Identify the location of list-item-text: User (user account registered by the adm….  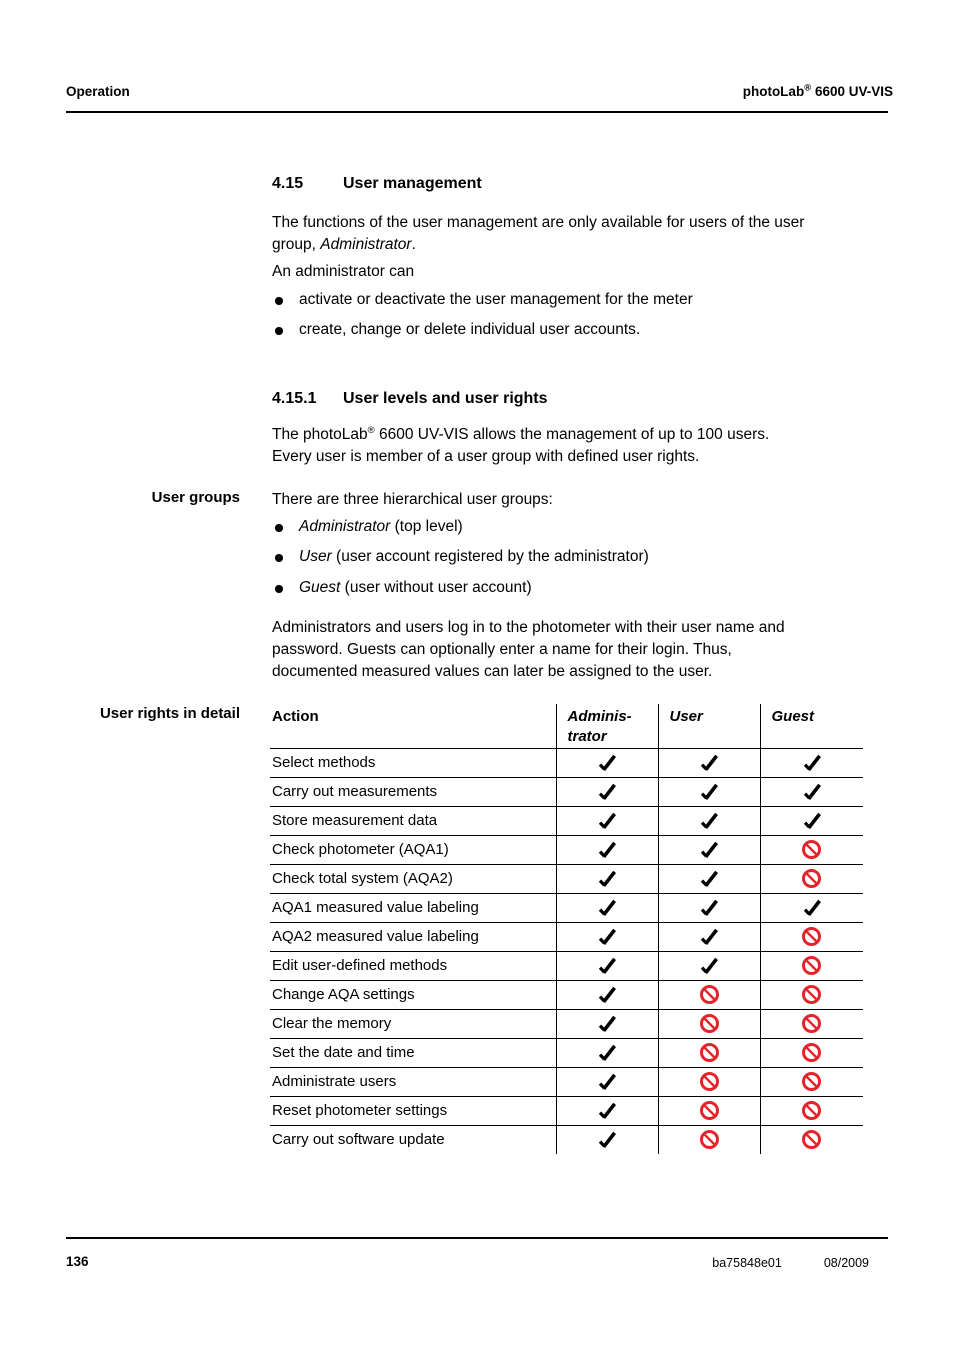
(474, 557).